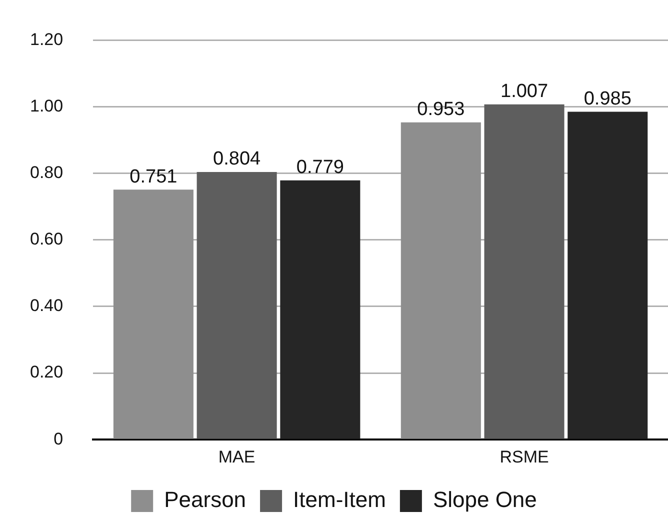  Describe the element at coordinates (47, 106) in the screenshot. I see `y-tick-label: 1.00` at that location.